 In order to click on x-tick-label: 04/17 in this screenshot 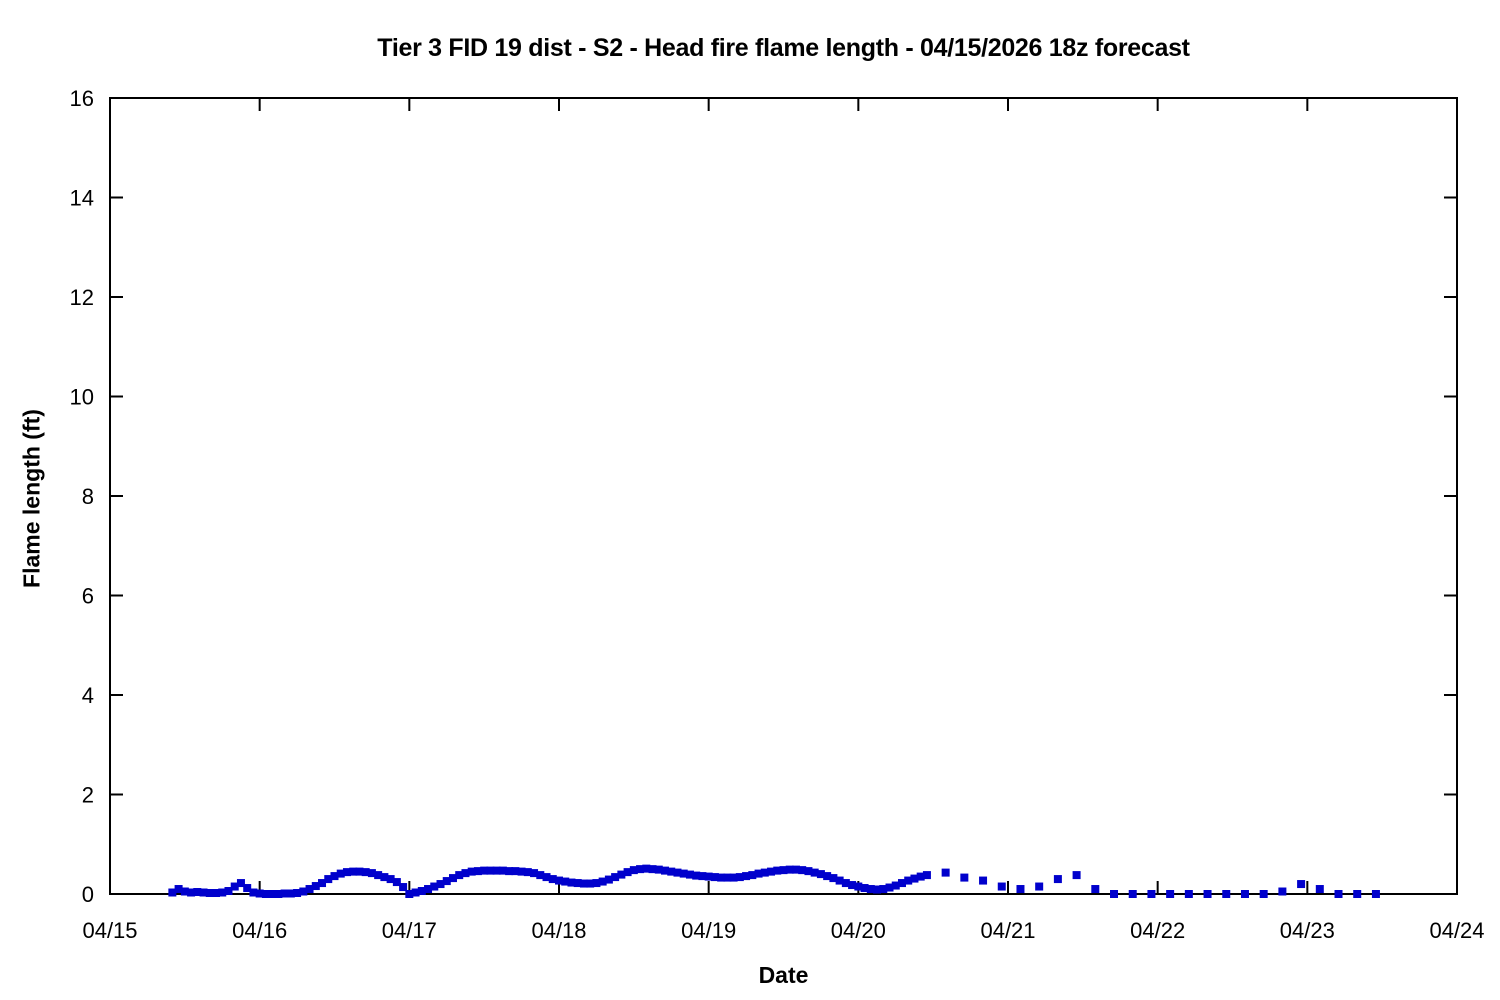, I will do `click(409, 930)`.